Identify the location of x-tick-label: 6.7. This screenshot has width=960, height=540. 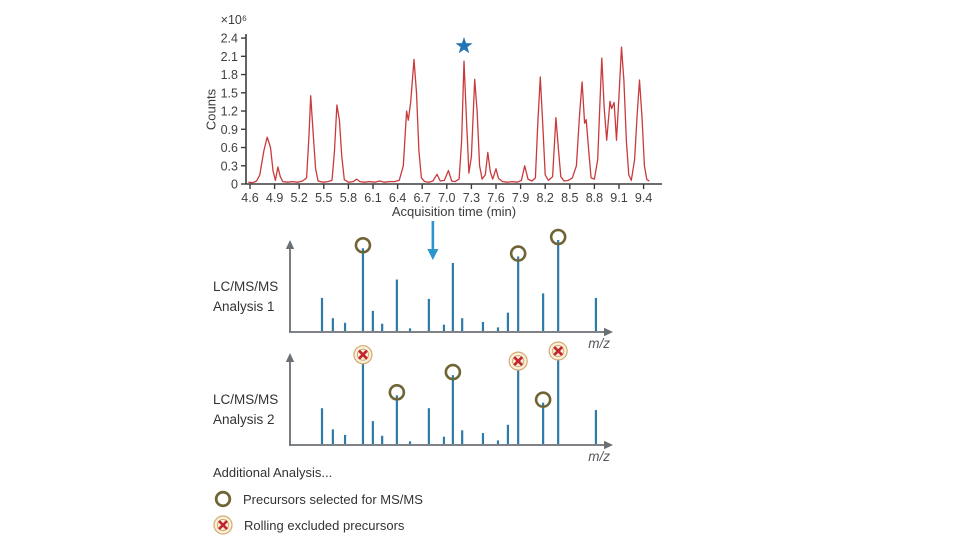
(422, 198).